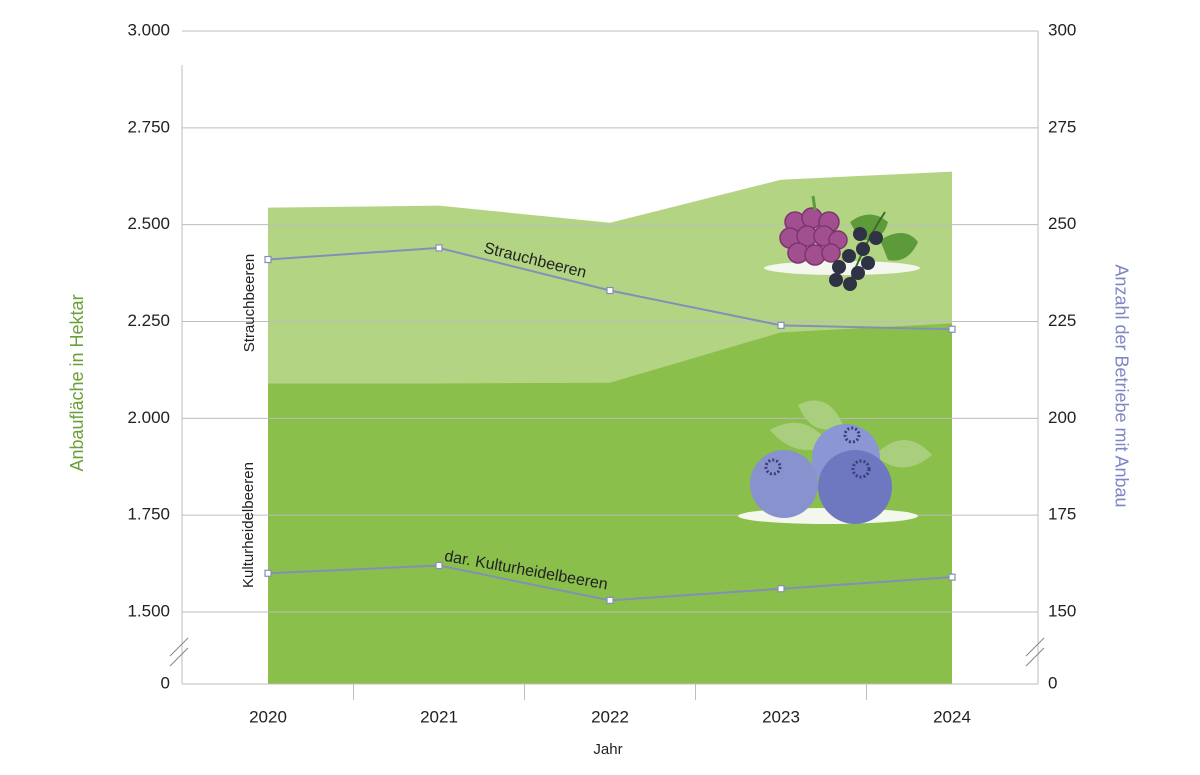 Image resolution: width=1200 pixels, height=775 pixels. Describe the element at coordinates (77, 382) in the screenshot. I see `y-axis-title: Anbaufläche in Hektar` at that location.